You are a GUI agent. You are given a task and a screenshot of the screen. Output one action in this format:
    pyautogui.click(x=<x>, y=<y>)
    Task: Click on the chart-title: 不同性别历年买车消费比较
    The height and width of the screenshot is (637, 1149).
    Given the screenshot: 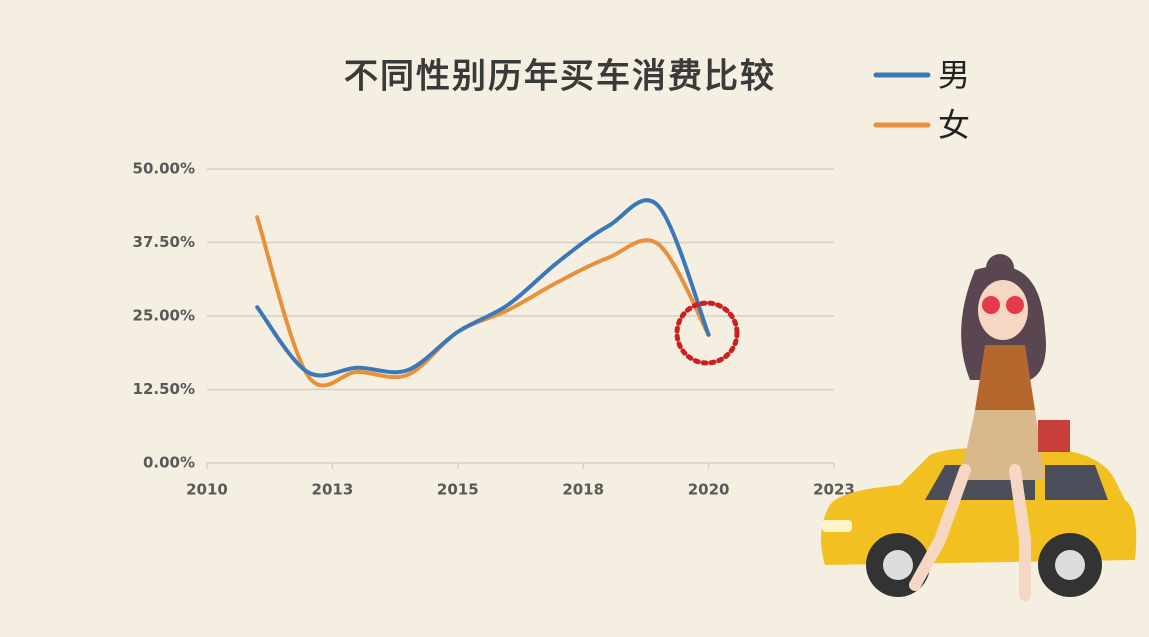 What is the action you would take?
    pyautogui.click(x=560, y=77)
    